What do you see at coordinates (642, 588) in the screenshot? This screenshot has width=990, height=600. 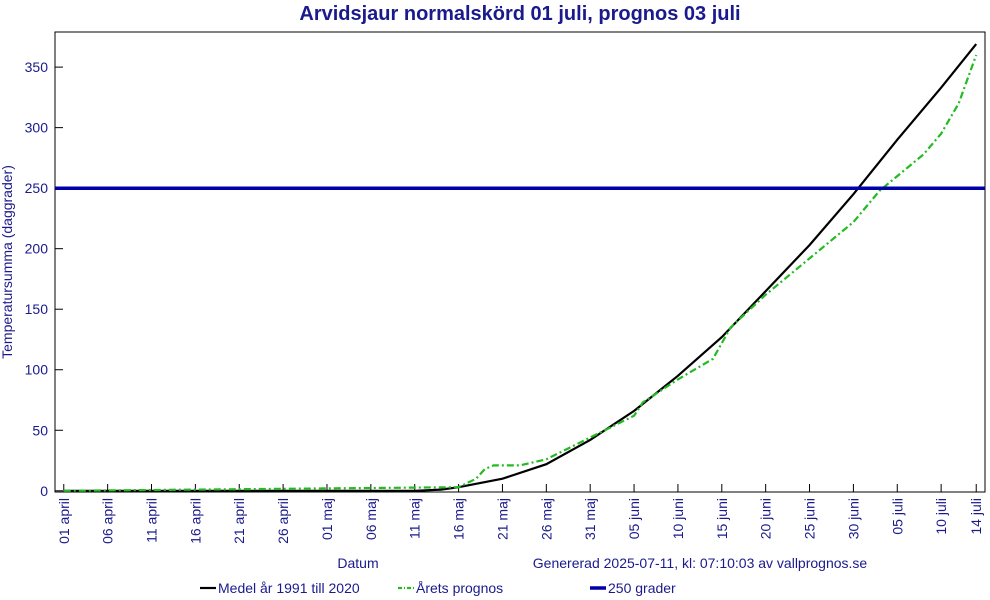 I see `legend-label: 250 grader` at bounding box center [642, 588].